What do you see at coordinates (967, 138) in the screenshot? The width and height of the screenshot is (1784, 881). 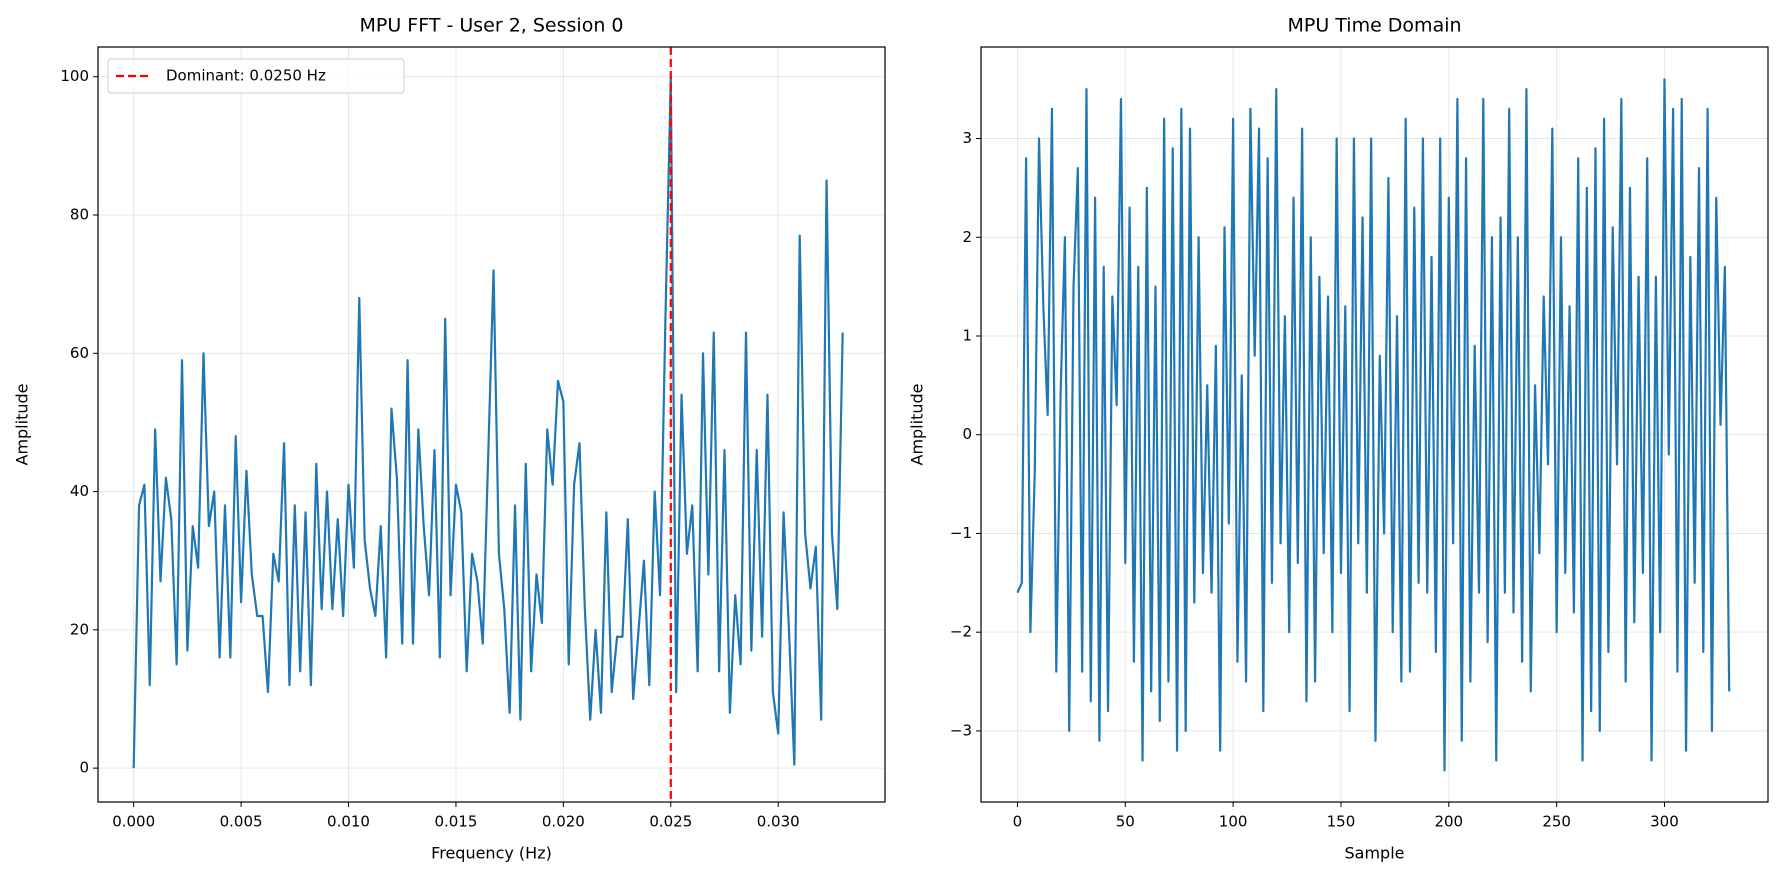 I see `y-tick-label: 3` at bounding box center [967, 138].